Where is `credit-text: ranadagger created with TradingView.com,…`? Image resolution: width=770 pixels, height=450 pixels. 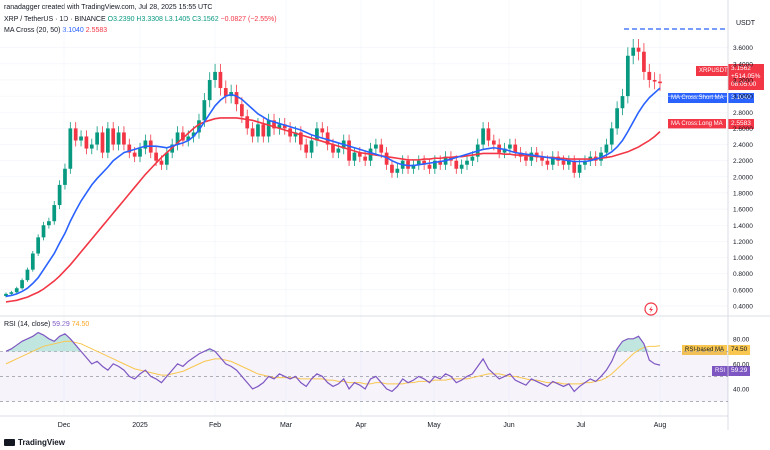 credit-text: ranadagger created with TradingView.com,… is located at coordinates (108, 7).